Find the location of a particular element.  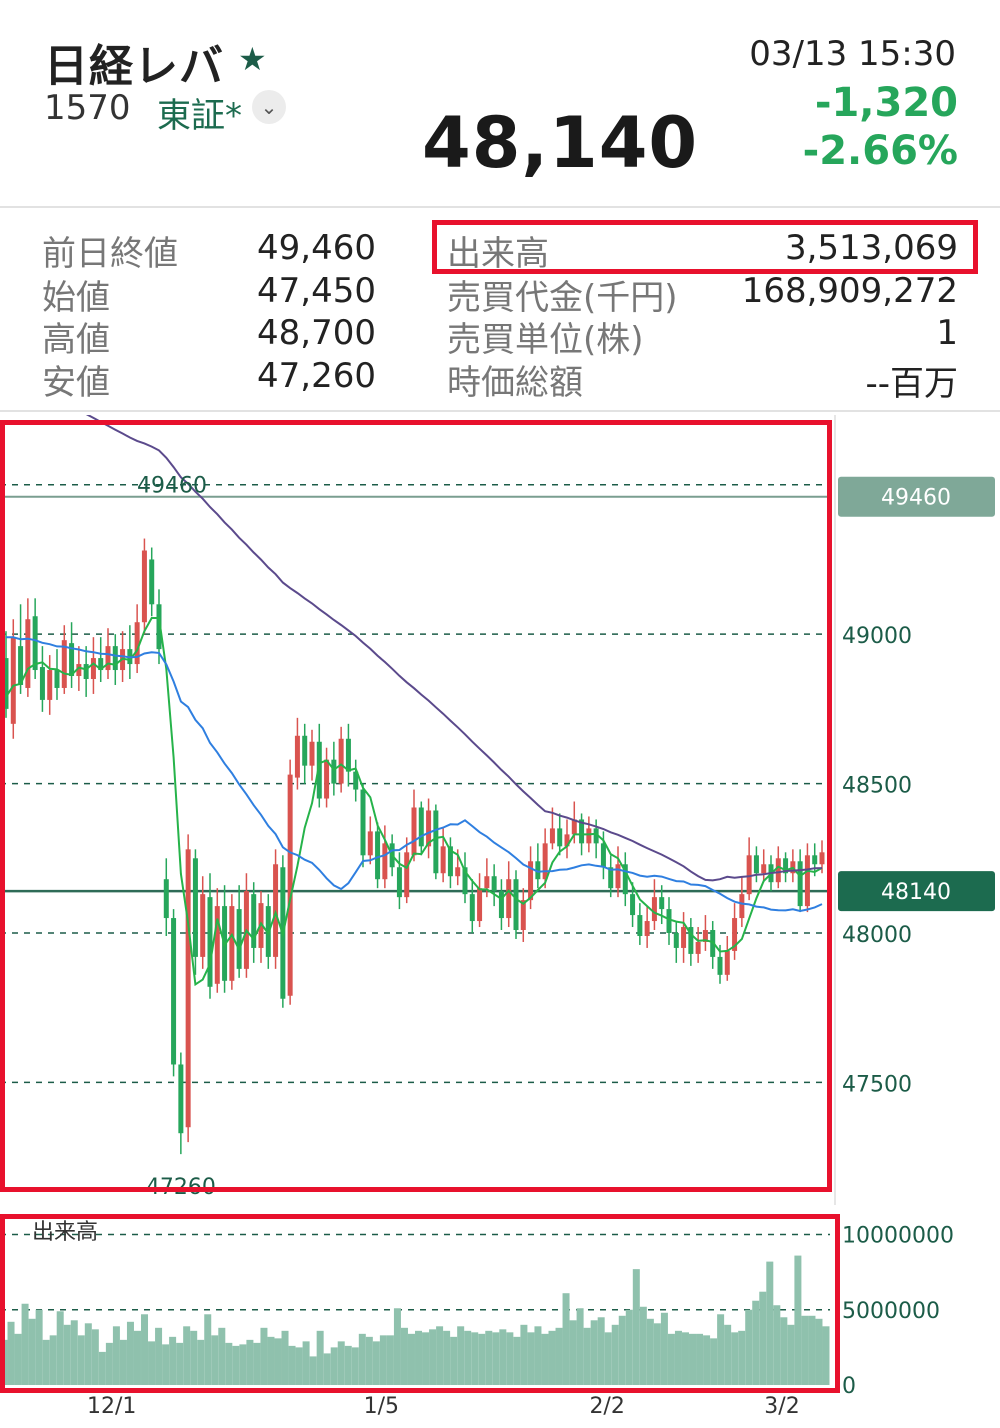

favorite-star-icon: ★ is located at coordinates (252, 59).